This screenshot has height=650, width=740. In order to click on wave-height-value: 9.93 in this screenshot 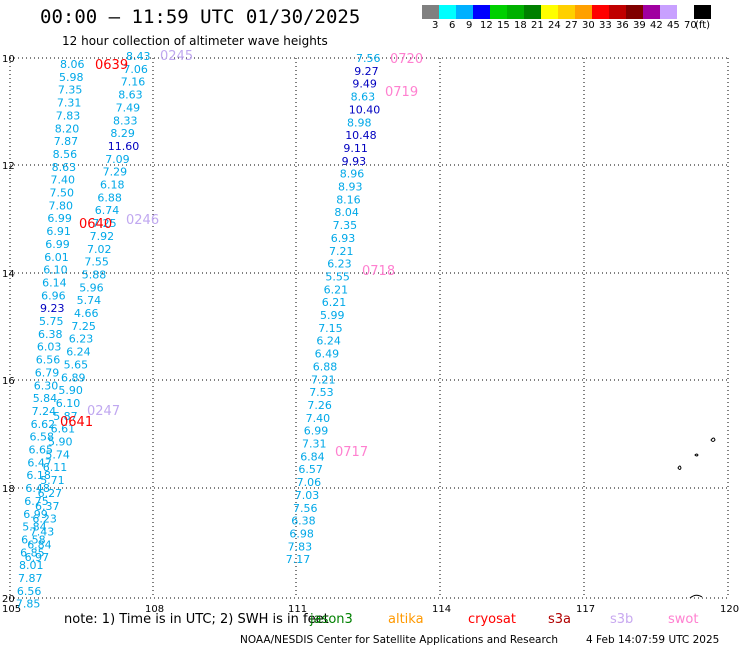, I will do `click(354, 161)`.